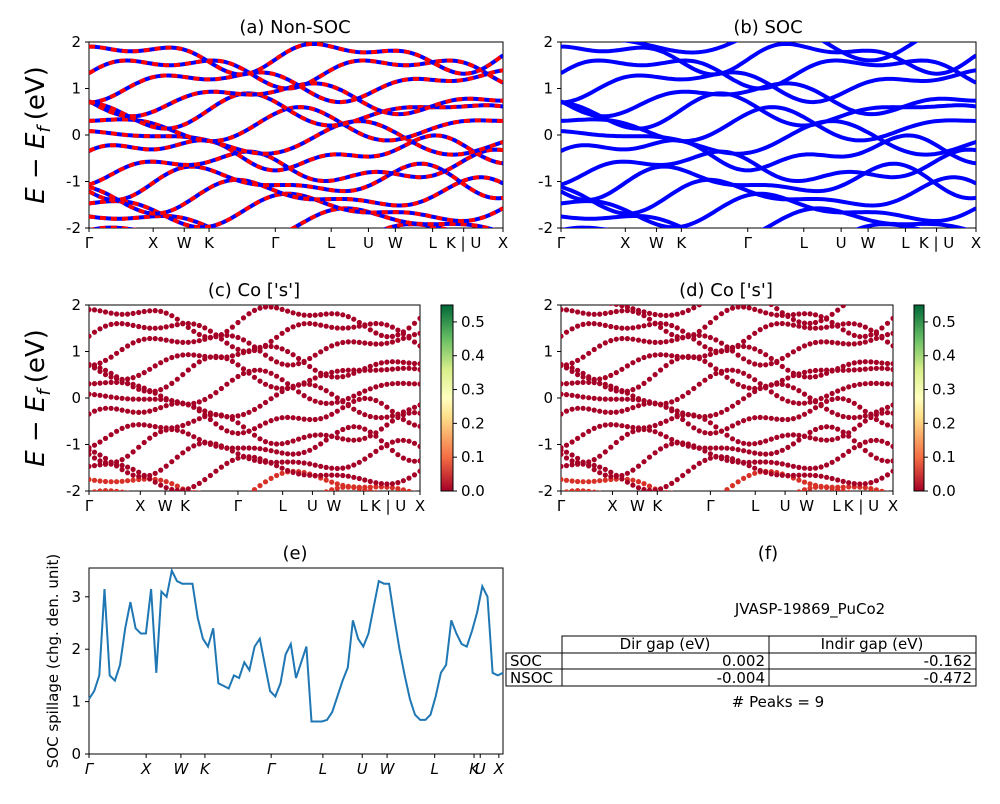  Describe the element at coordinates (76, 305) in the screenshot. I see `y-tick-label: 2` at that location.